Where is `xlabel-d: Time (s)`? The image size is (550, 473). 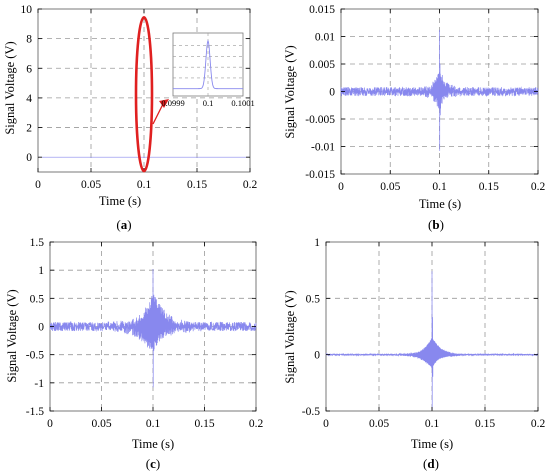
xlabel-d: Time (s) is located at coordinates (432, 444).